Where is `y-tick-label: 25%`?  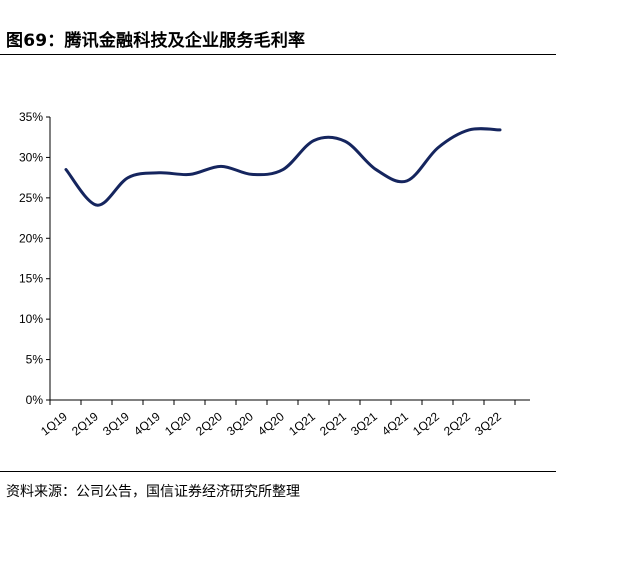
y-tick-label: 25% is located at coordinates (31, 198).